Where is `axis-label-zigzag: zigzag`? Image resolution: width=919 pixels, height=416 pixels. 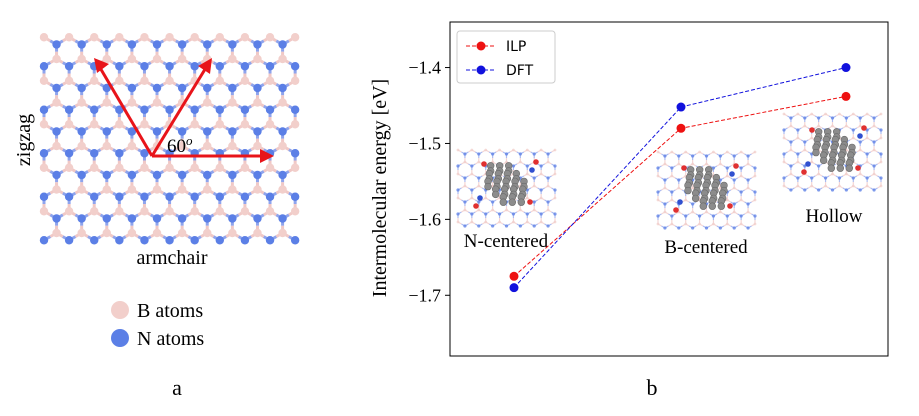
axis-label-zigzag: zigzag is located at coordinates (24, 140).